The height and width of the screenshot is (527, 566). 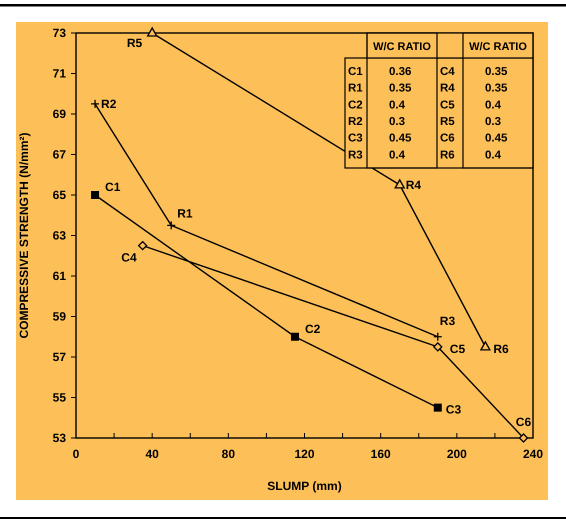 I want to click on y-tick-label: 57, so click(x=59, y=357).